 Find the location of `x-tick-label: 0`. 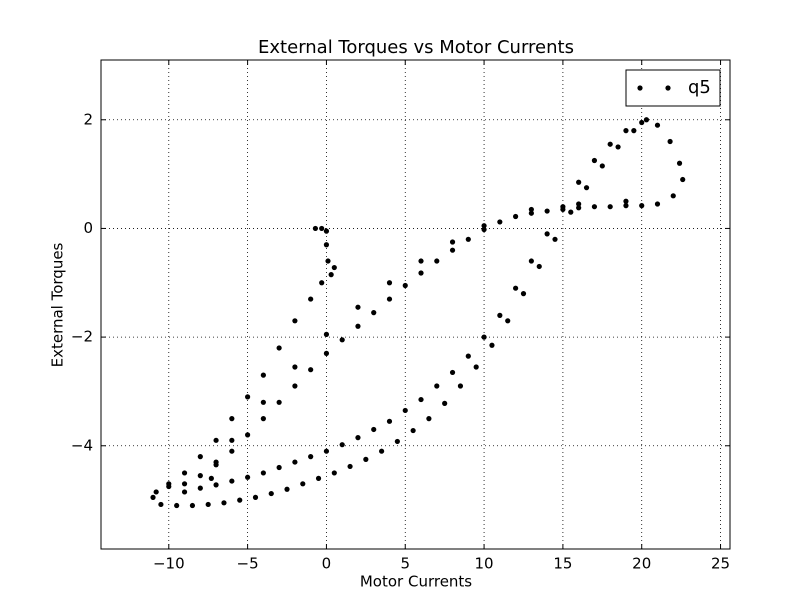

x-tick-label: 0 is located at coordinates (327, 564).